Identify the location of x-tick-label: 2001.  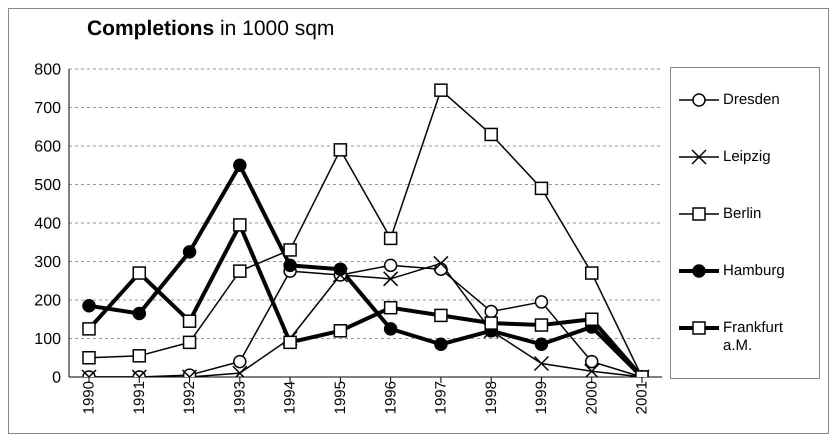
(642, 397).